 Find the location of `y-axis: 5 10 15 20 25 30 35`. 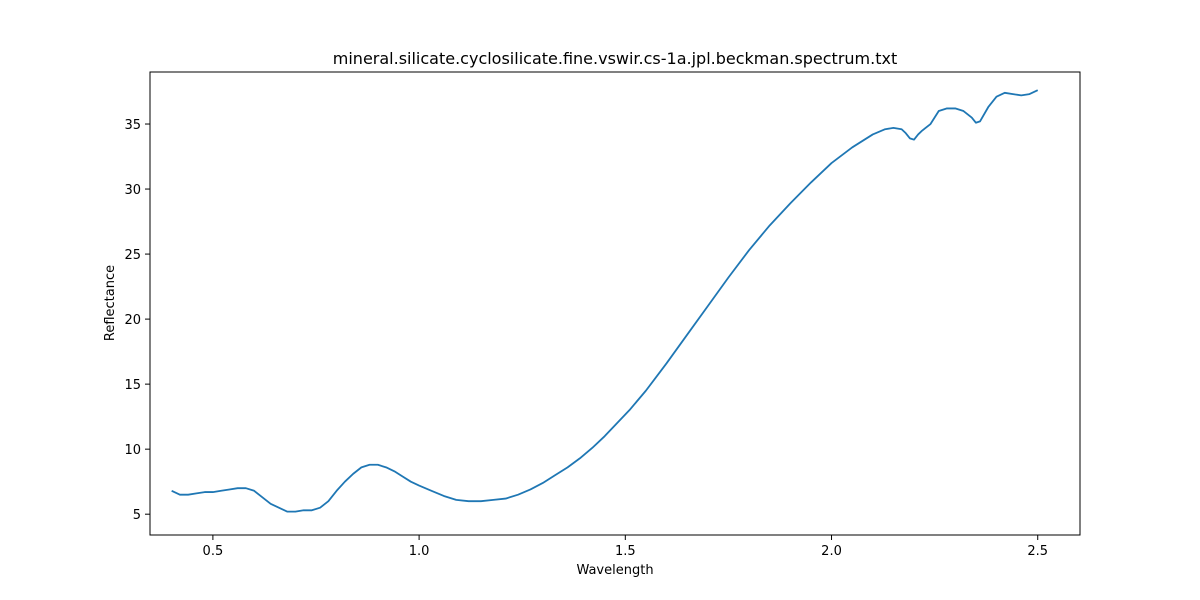

y-axis: 5 10 15 20 25 30 35 is located at coordinates (137, 320).